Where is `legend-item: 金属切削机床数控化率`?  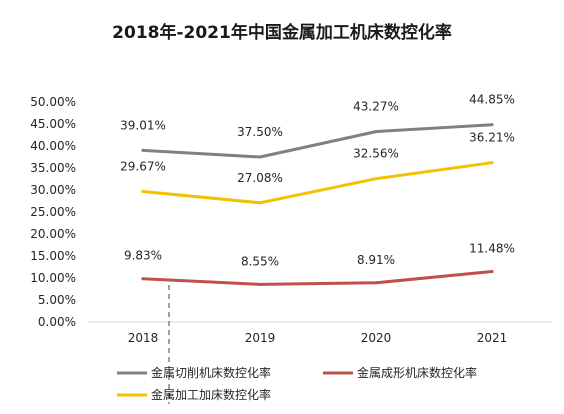
legend-item: 金属切削机床数控化率 is located at coordinates (194, 372).